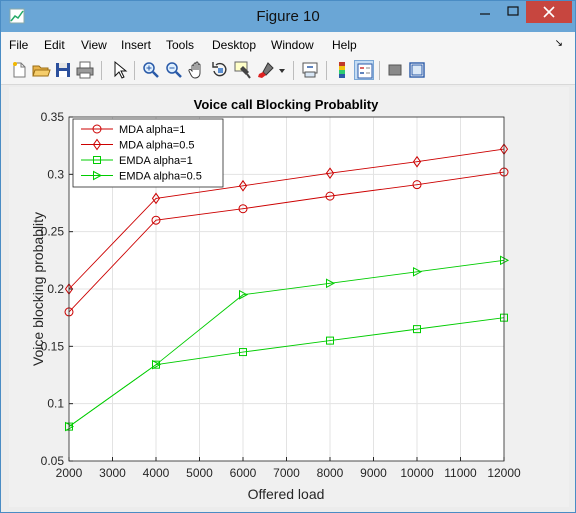  Describe the element at coordinates (55, 404) in the screenshot. I see `y-tick-label: 0.1` at that location.